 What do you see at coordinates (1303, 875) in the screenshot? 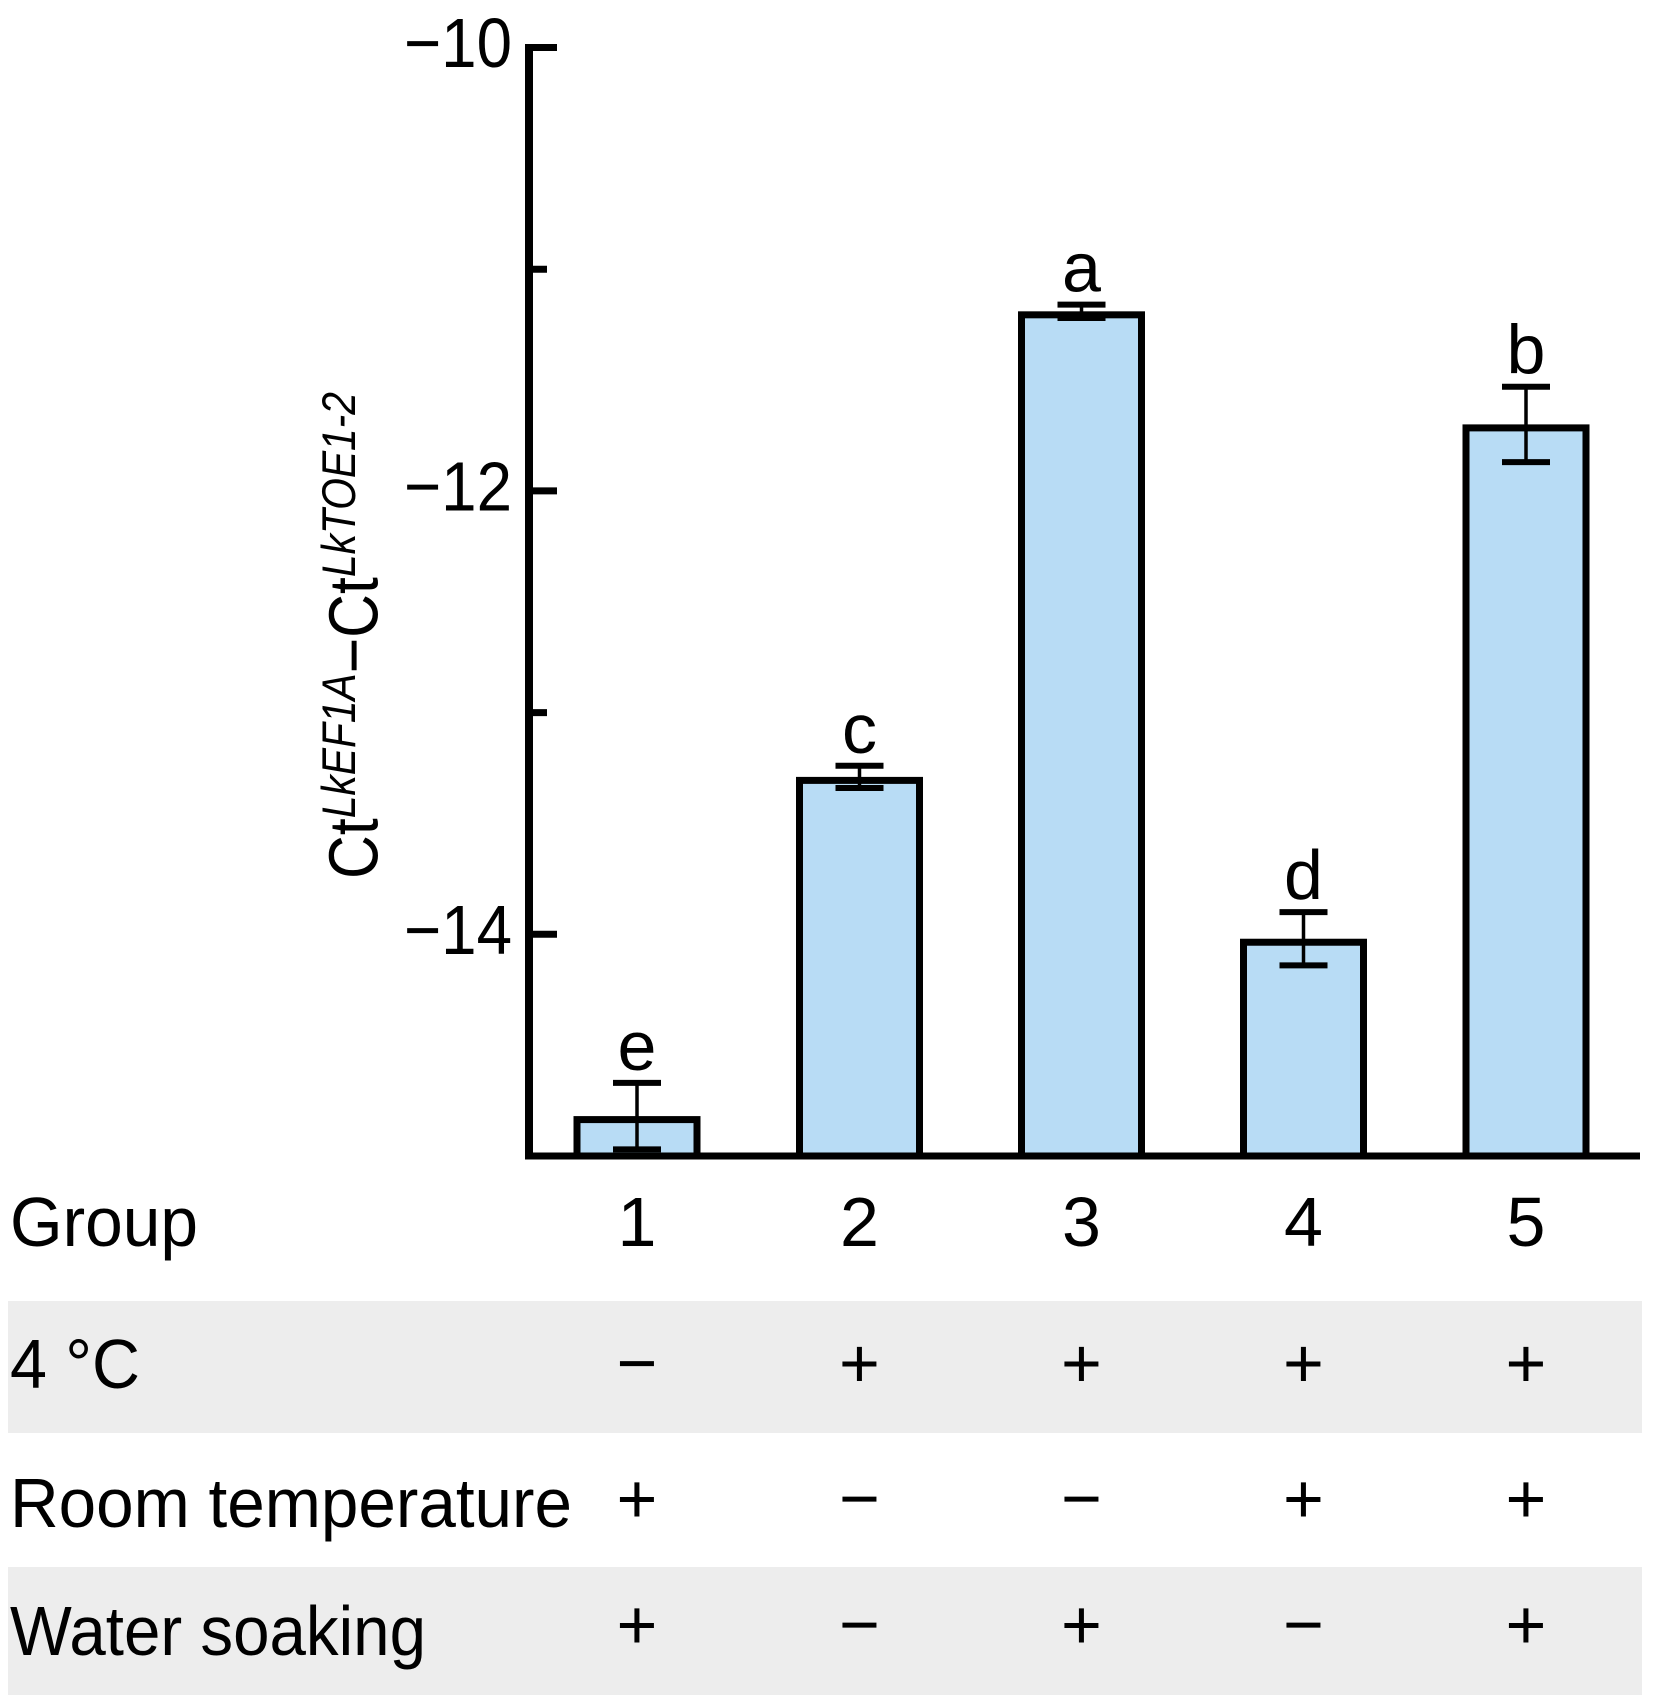
I see `significance-letter: d` at bounding box center [1303, 875].